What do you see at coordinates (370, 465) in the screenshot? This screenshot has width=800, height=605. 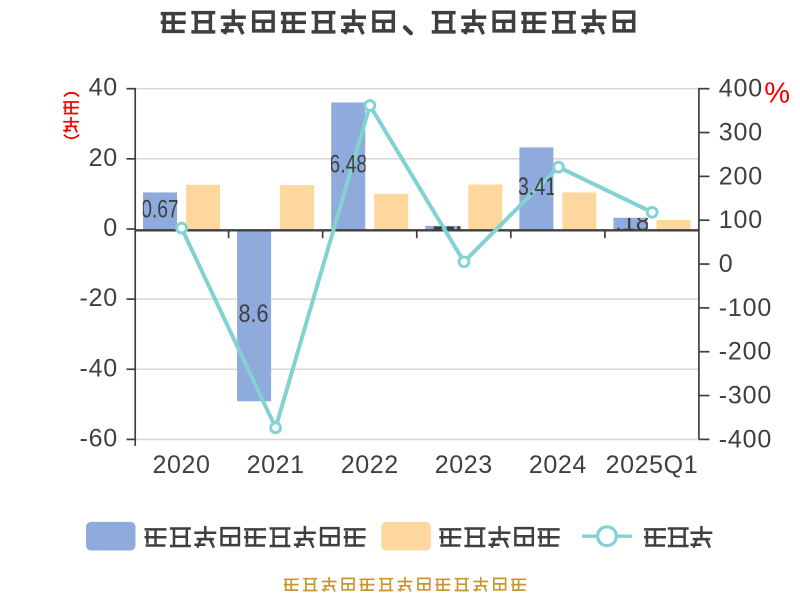 I see `svg-text: 2022` at bounding box center [370, 465].